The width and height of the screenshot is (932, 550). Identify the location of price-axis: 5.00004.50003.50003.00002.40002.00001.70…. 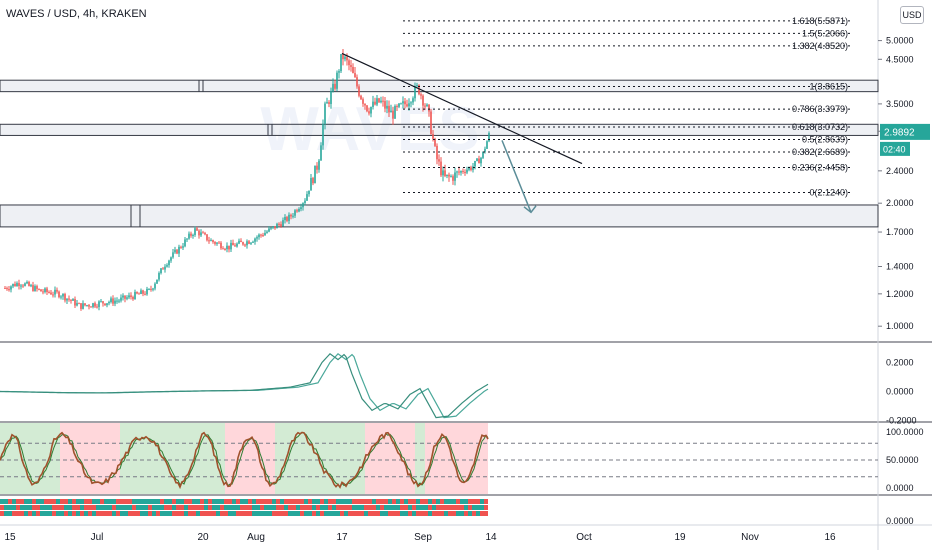
(901, 281).